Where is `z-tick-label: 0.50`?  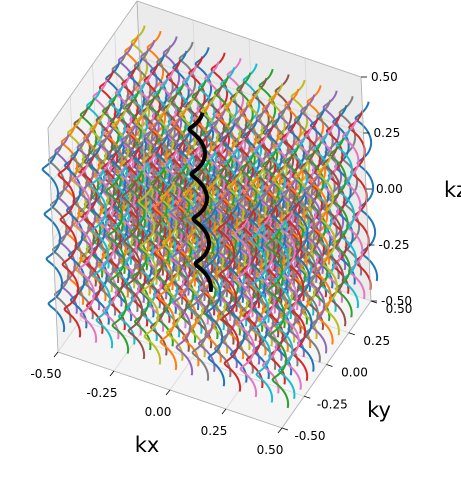 z-tick-label: 0.50 is located at coordinates (384, 77).